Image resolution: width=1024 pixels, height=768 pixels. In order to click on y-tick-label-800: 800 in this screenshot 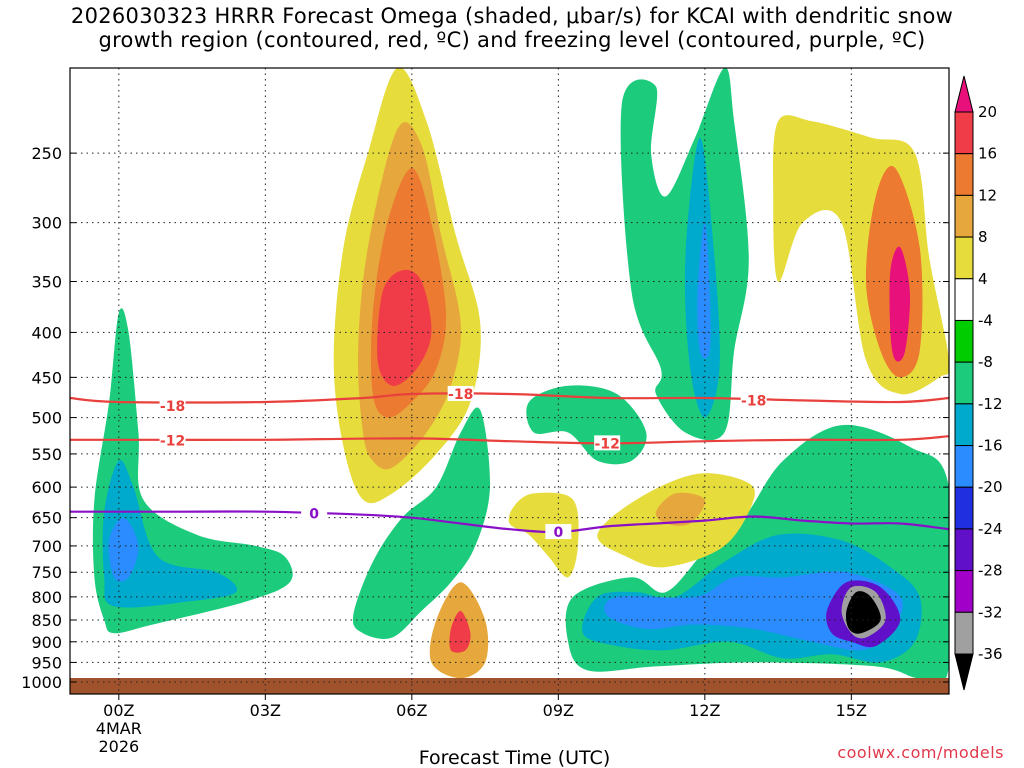, I will do `click(46, 597)`.